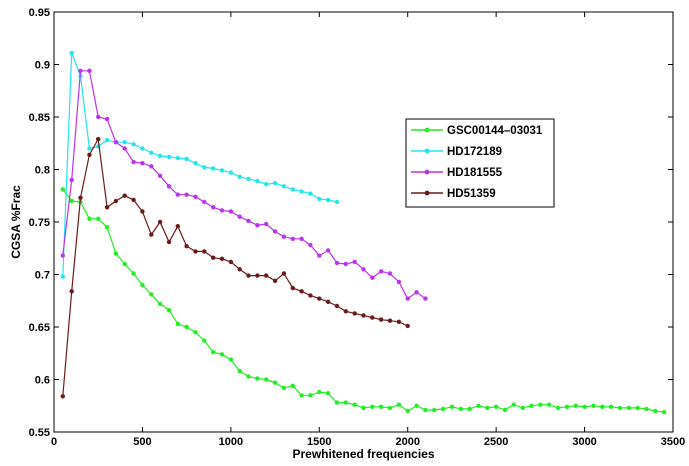 The width and height of the screenshot is (689, 466). I want to click on legend-entry: HD51359, so click(453, 194).